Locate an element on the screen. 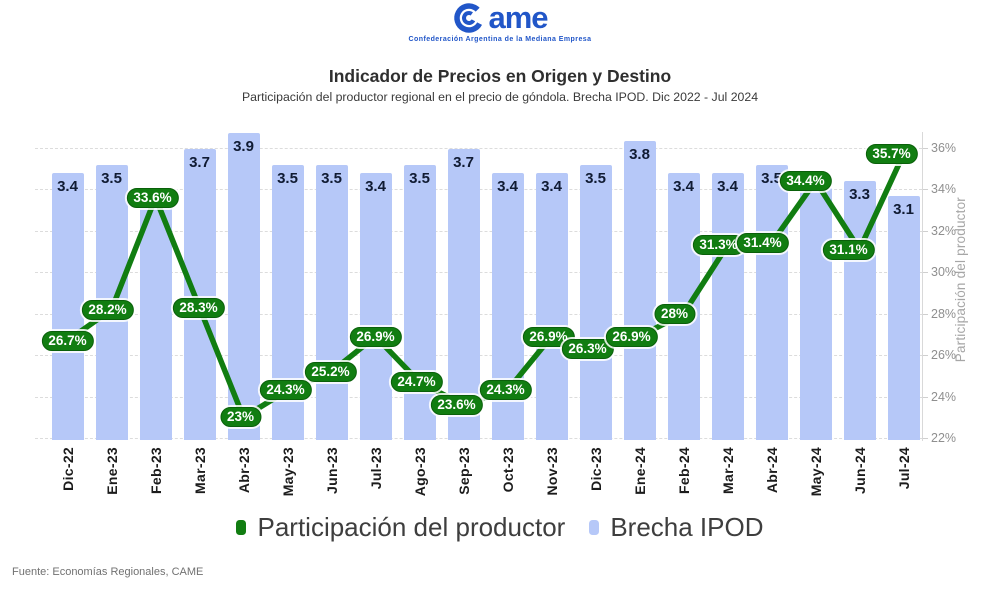  right-axis-tick-label: 28% is located at coordinates (944, 313).